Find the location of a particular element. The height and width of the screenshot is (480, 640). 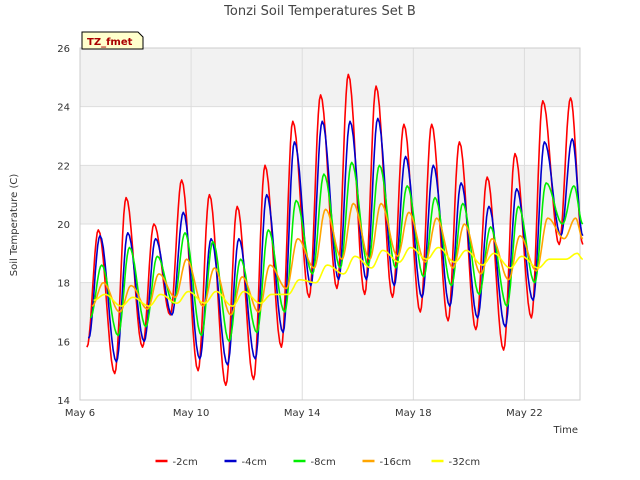

y-tick-label: 18 is located at coordinates (63, 284).